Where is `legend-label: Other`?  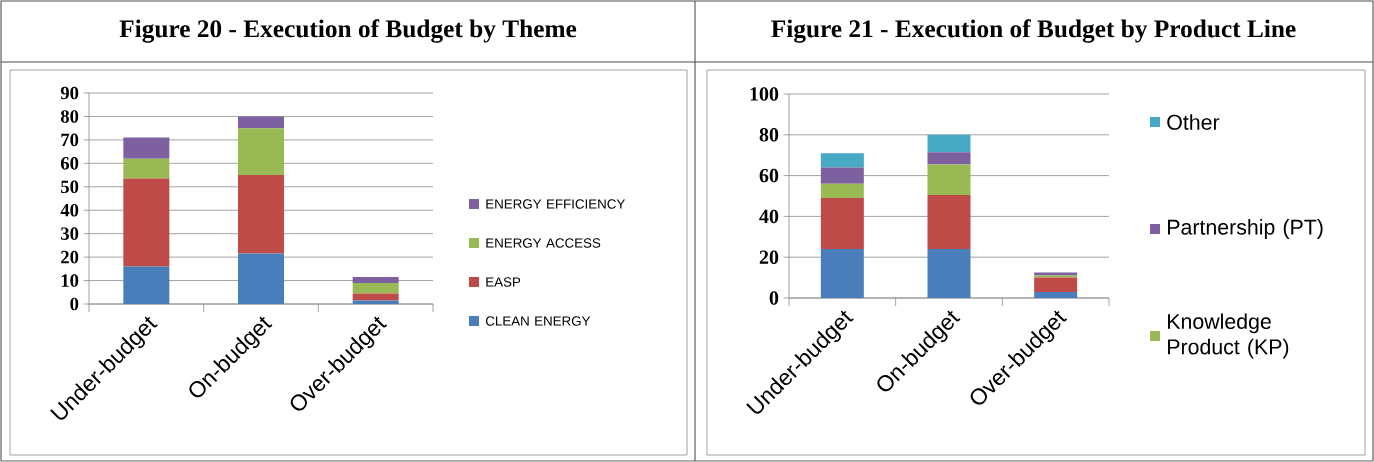 legend-label: Other is located at coordinates (1193, 122).